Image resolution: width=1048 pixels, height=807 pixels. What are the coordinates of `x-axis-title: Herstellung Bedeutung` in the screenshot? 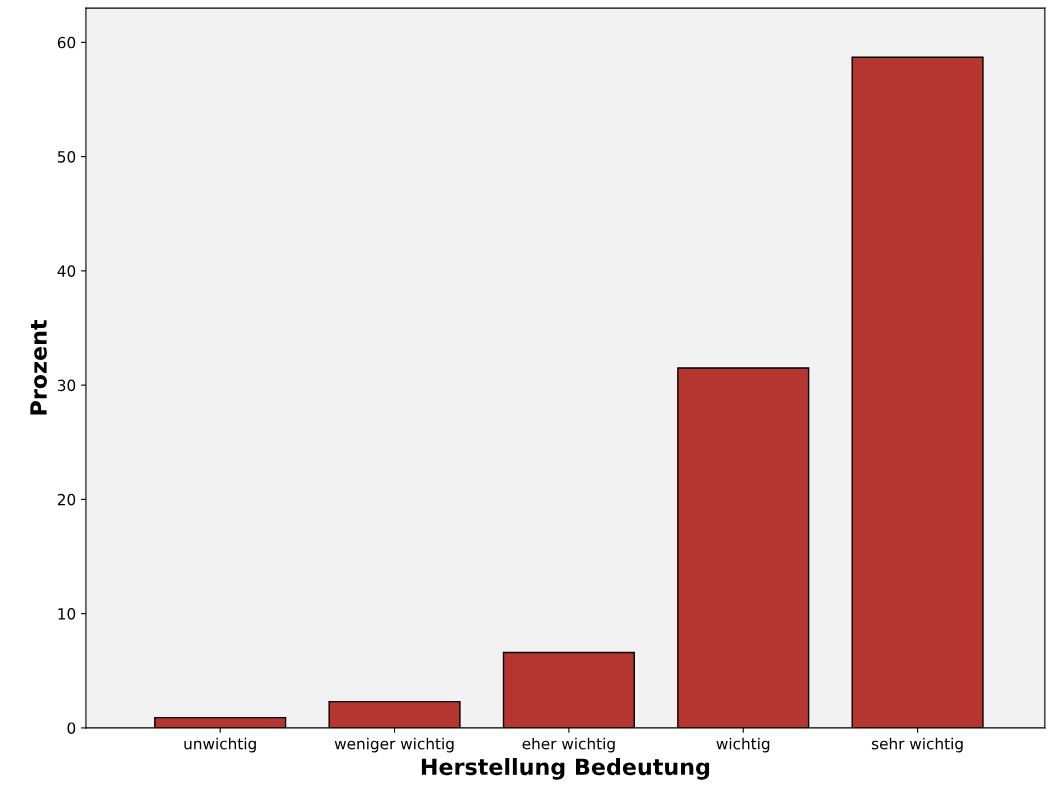 It's located at (565, 768).